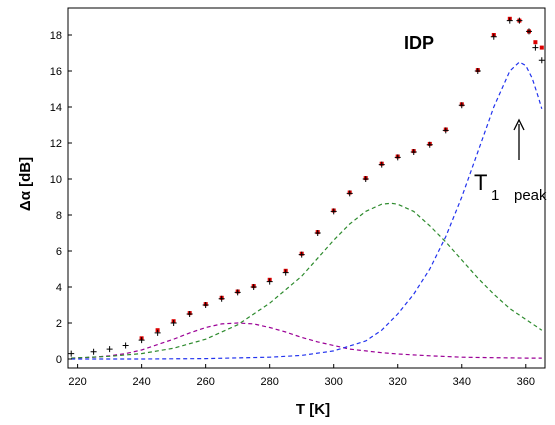 This screenshot has height=425, width=555. What do you see at coordinates (530, 195) in the screenshot?
I see `peak-label-sub2: peak` at bounding box center [530, 195].